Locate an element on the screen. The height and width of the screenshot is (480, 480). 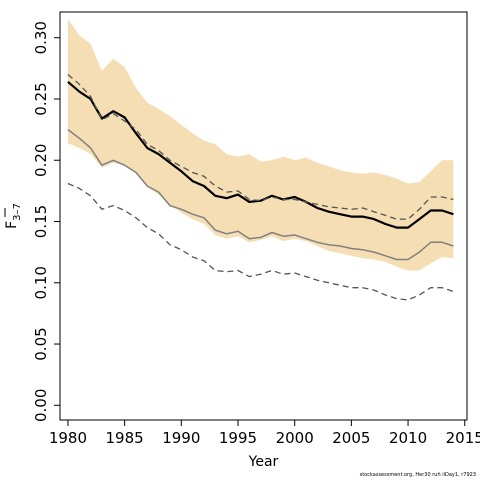
x-tick-label: 1985 is located at coordinates (125, 438).